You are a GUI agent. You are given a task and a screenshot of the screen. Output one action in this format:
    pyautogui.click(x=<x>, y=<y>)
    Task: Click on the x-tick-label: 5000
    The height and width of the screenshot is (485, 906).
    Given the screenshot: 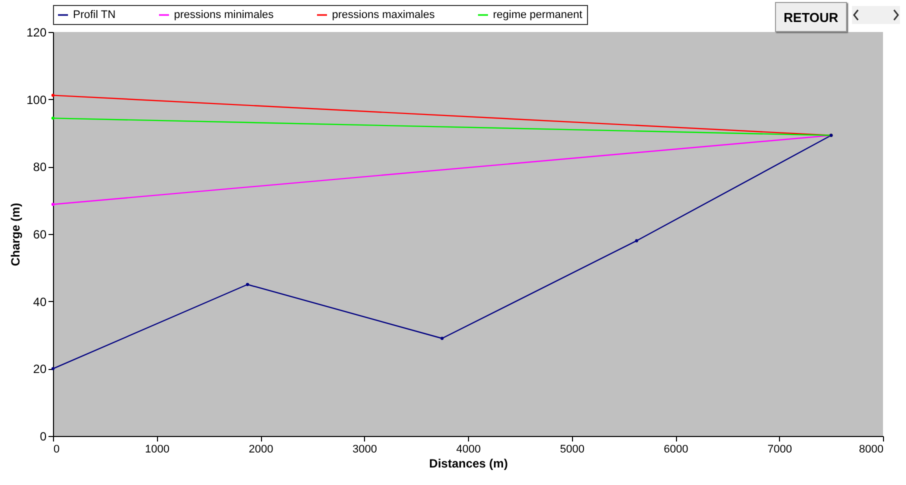 What is the action you would take?
    pyautogui.click(x=572, y=450)
    